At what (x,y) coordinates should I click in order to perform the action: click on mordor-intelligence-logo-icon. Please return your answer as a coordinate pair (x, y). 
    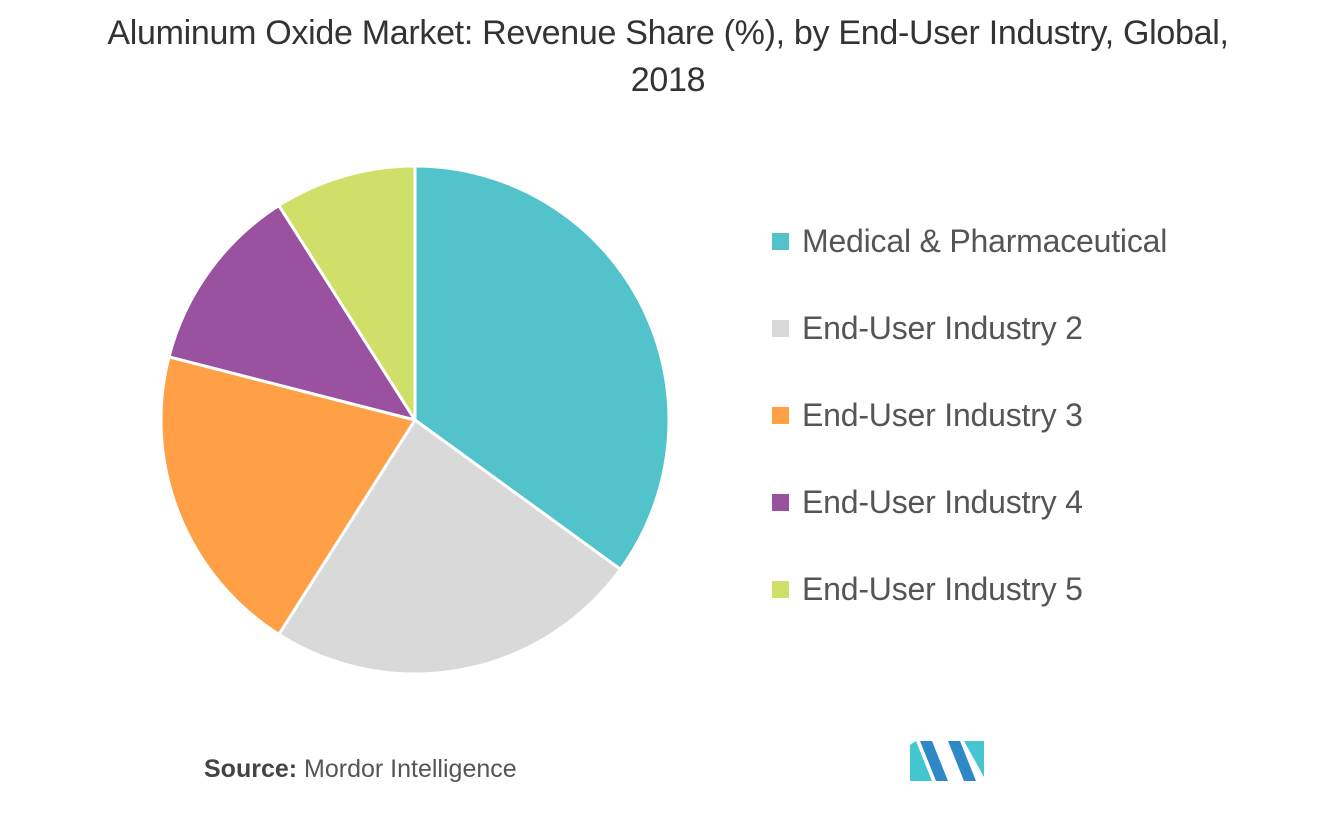
    Looking at the image, I should click on (947, 761).